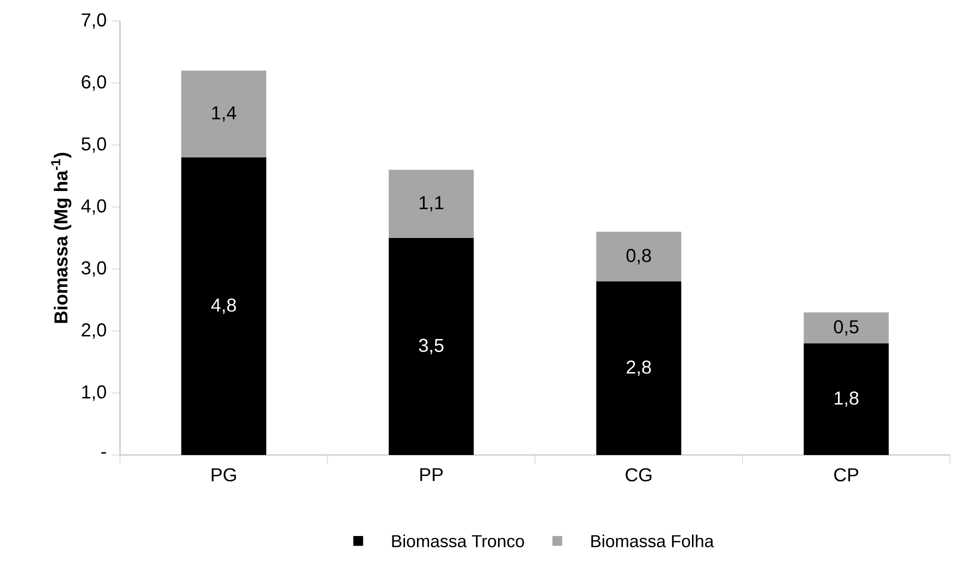  I want to click on data-label: 0,5, so click(846, 328).